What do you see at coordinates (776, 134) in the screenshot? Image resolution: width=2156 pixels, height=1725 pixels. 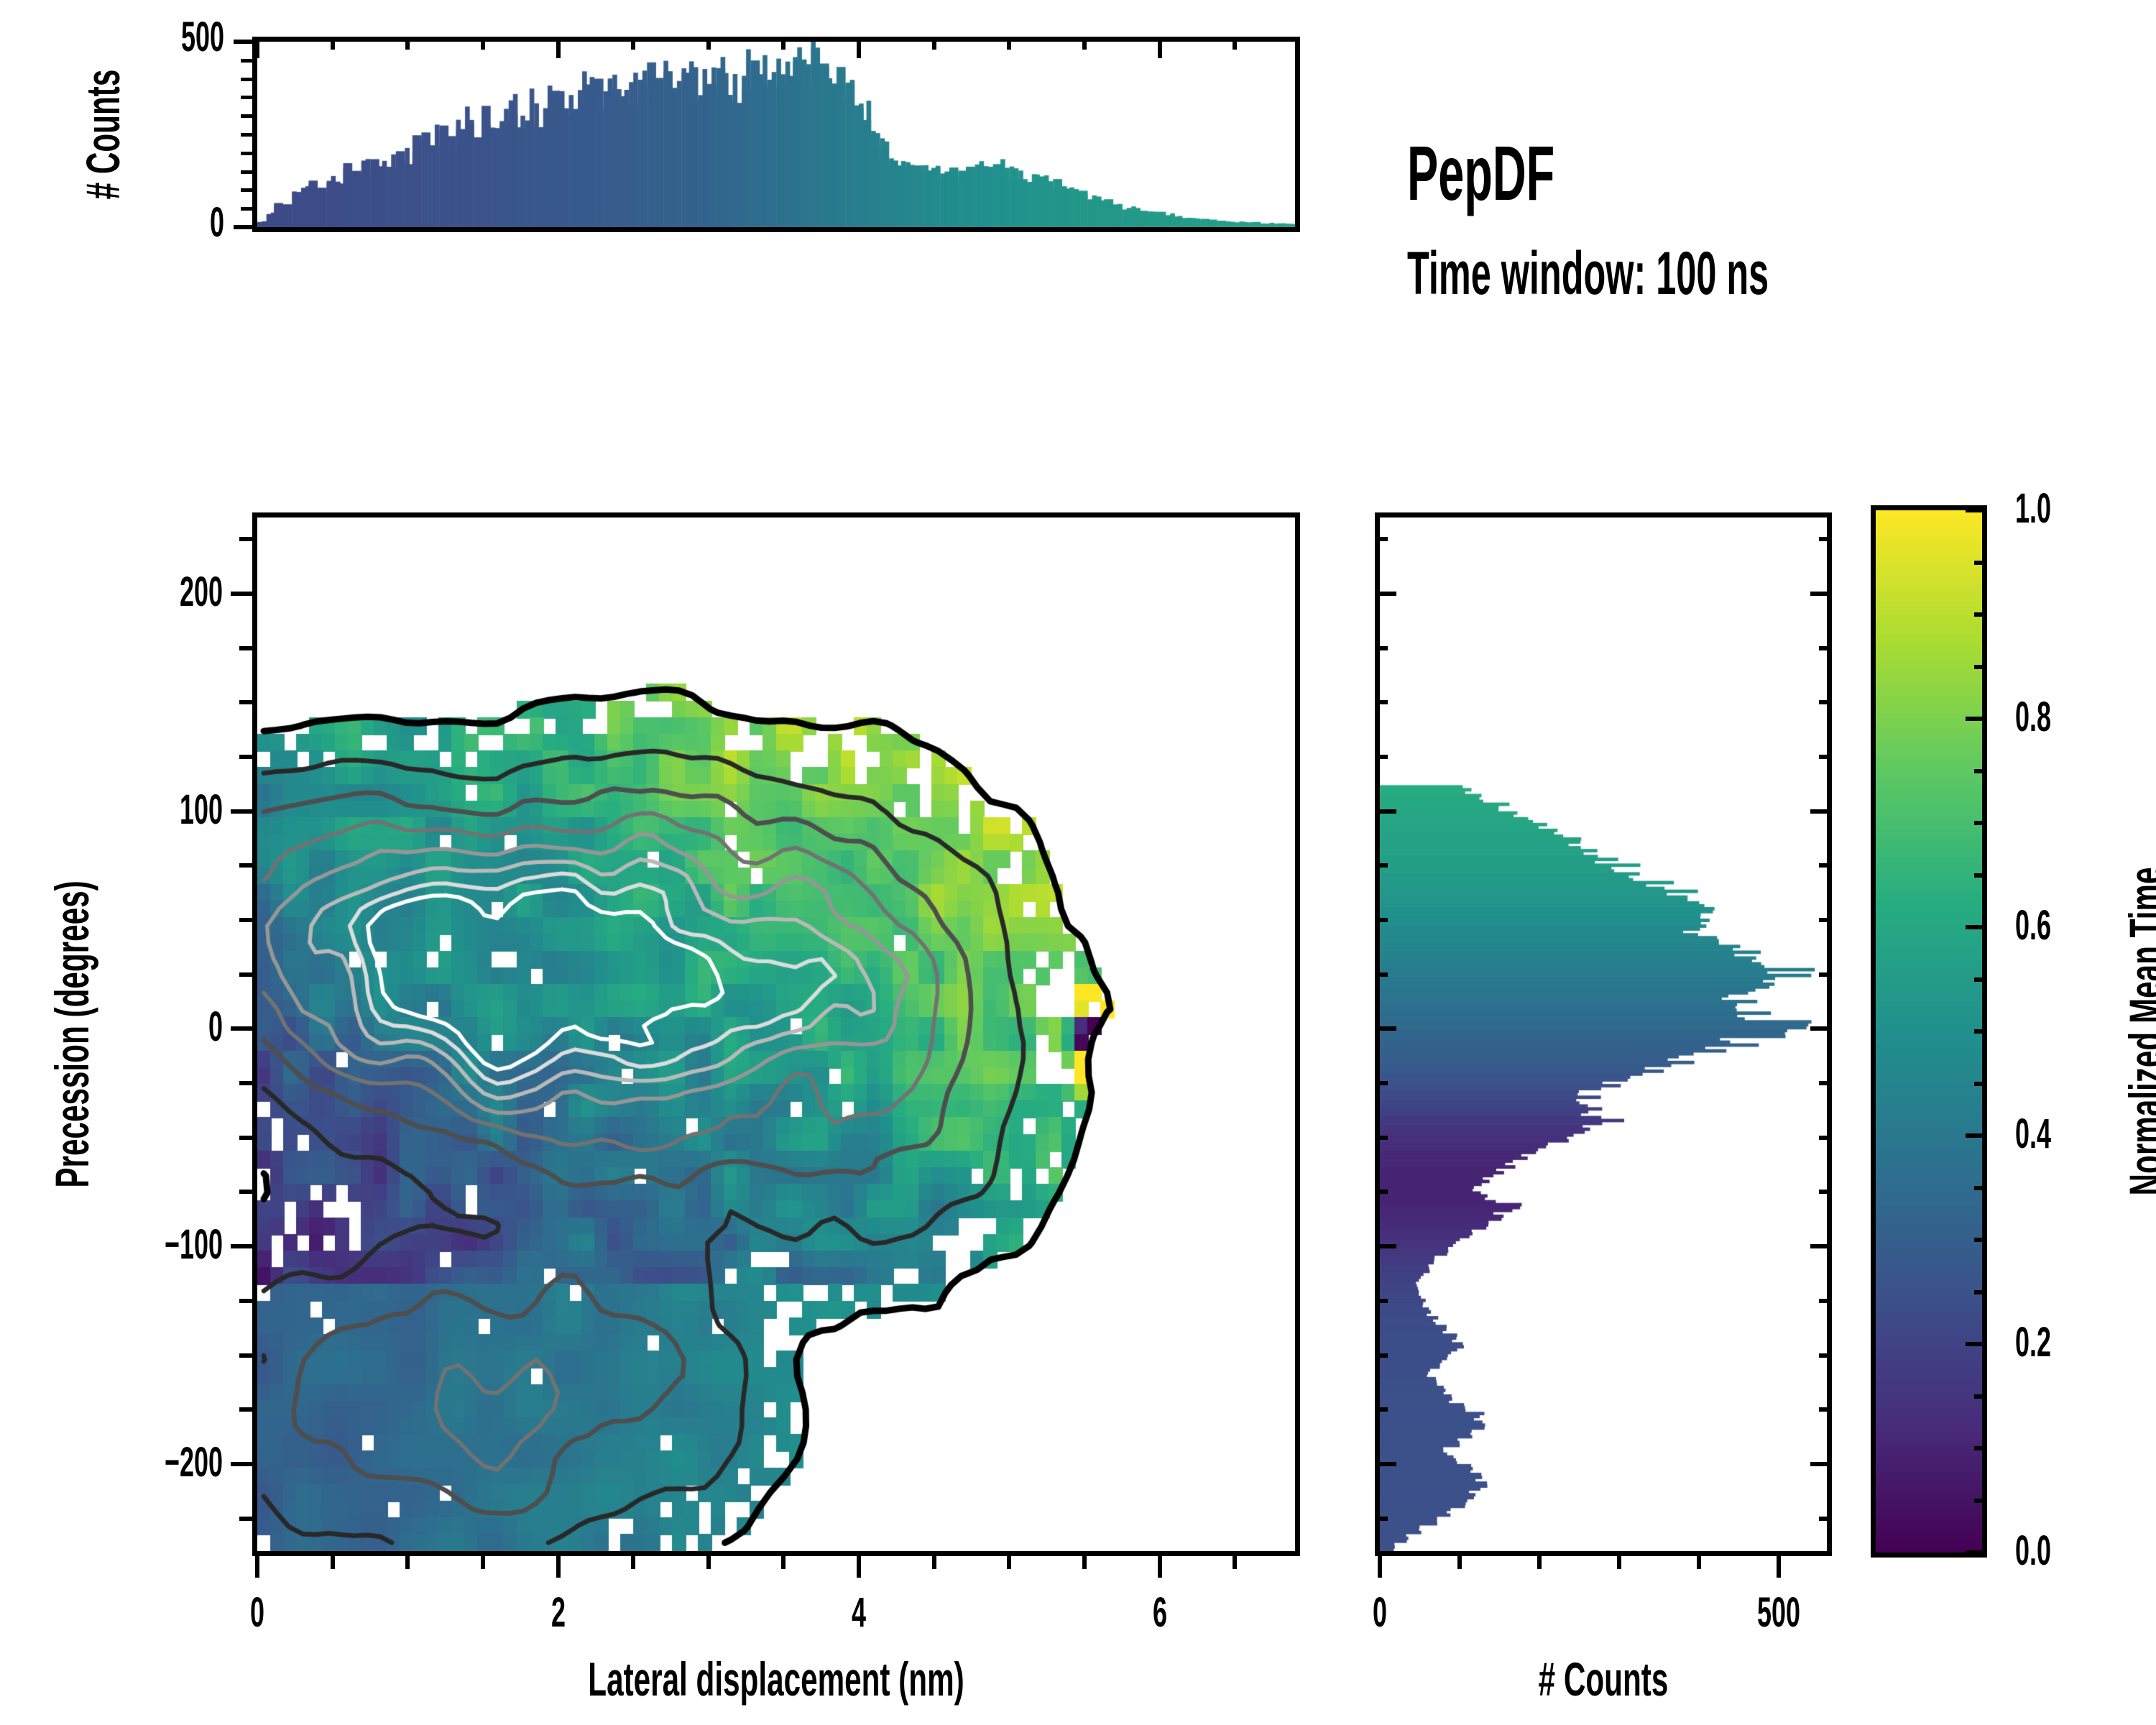 I see `marginal-x-histogram-panel` at bounding box center [776, 134].